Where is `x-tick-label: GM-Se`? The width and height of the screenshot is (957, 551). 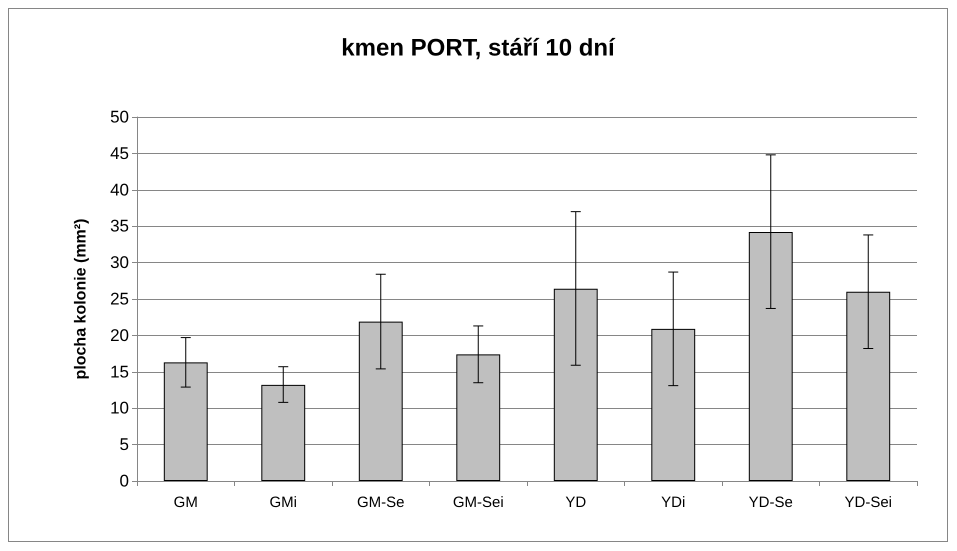 x-tick-label: GM-Se is located at coordinates (380, 502).